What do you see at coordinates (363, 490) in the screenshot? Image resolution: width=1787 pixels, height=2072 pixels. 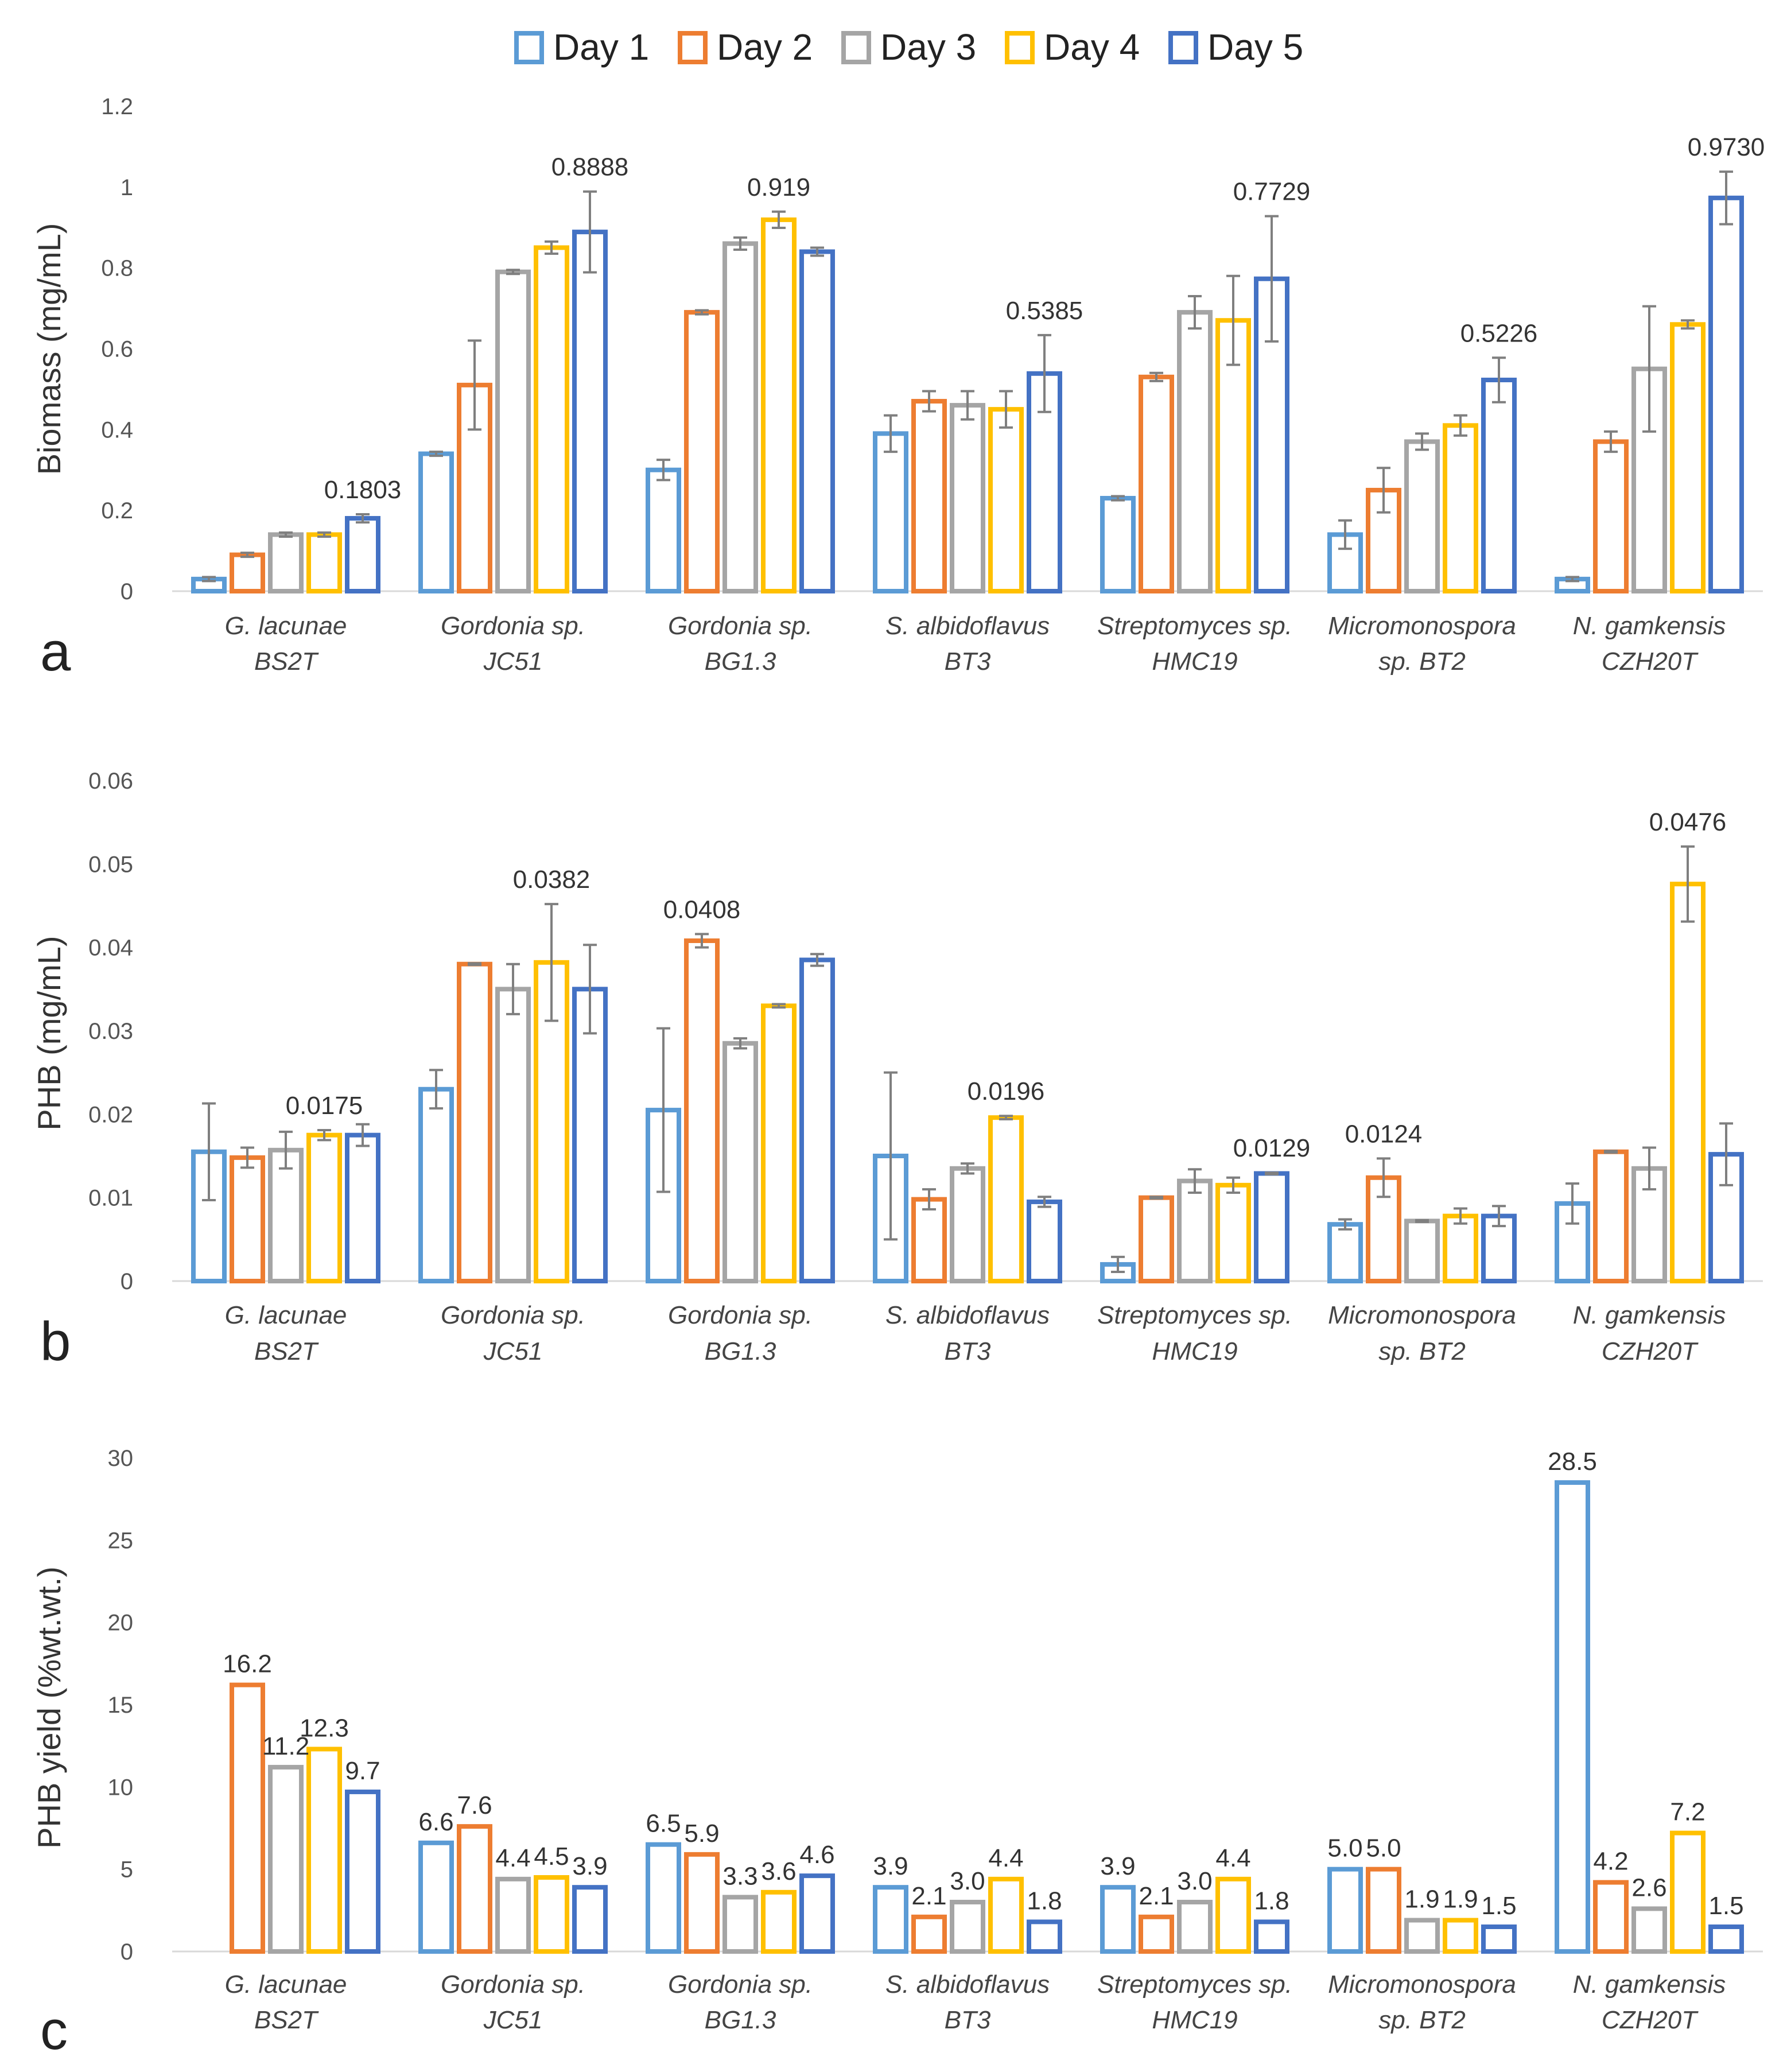 I see `data-label: 0.1803` at bounding box center [363, 490].